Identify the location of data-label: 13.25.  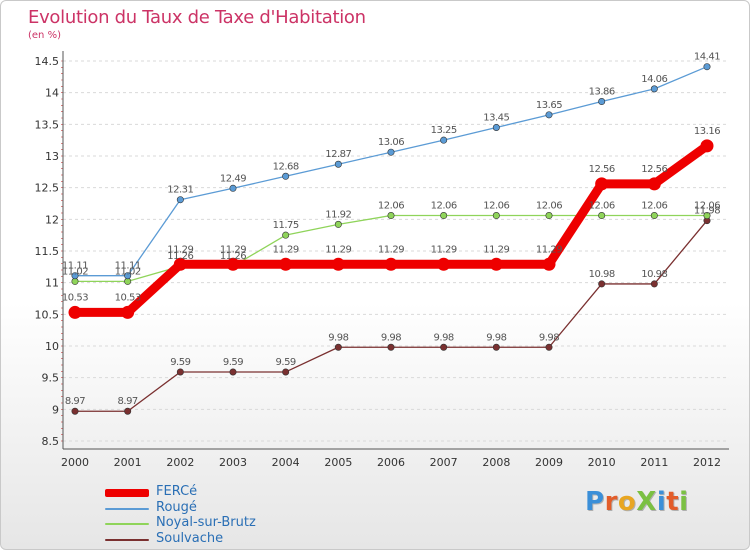
(444, 130).